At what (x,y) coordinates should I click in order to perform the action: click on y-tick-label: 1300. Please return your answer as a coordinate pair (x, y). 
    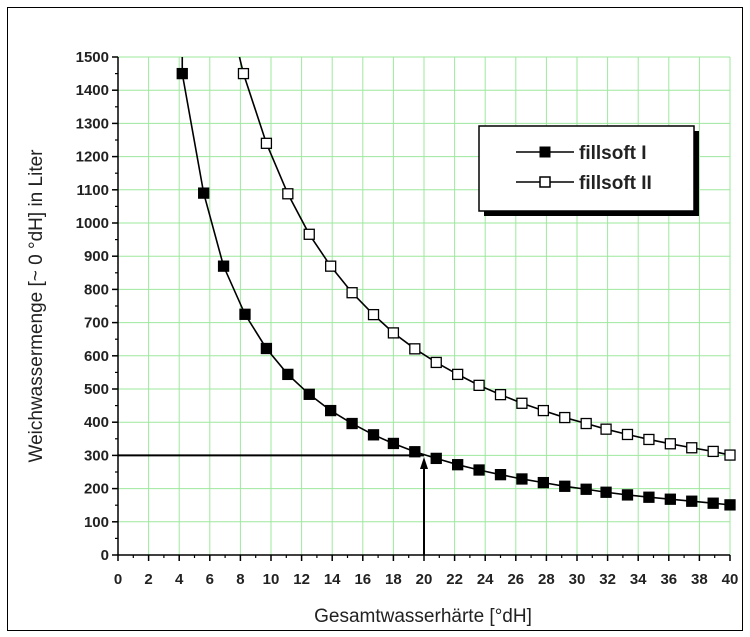
    Looking at the image, I should click on (92, 123).